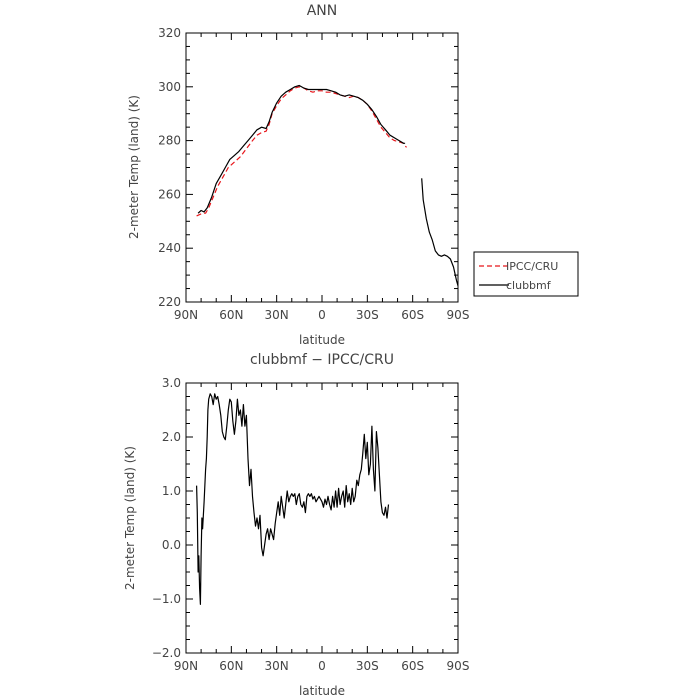 The height and width of the screenshot is (700, 700). I want to click on y-tick-label: 3.0, so click(171, 383).